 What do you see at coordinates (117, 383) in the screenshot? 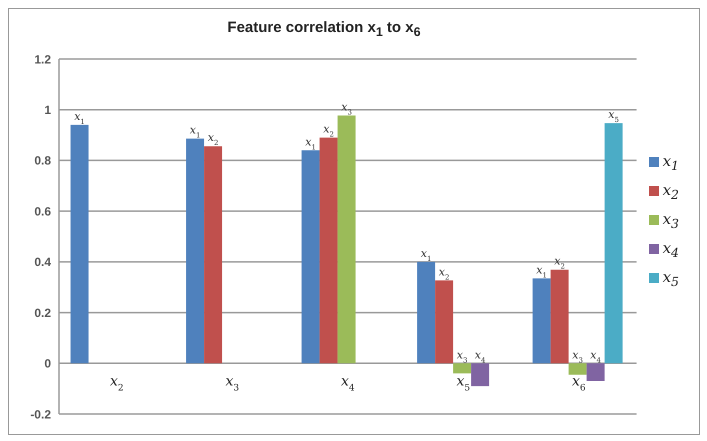
I see `x-tick-label: x$_{2}$` at bounding box center [117, 383].